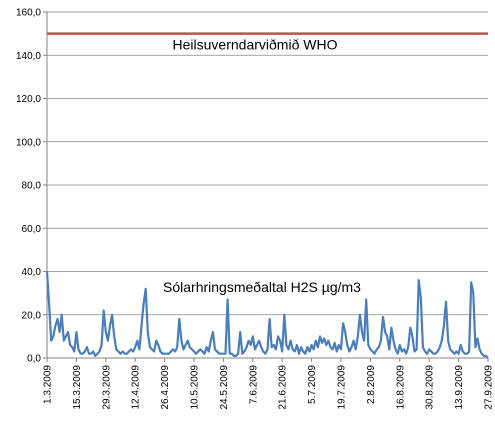 This screenshot has width=495, height=426. Describe the element at coordinates (255, 45) in the screenshot. I see `threshold-label: Heilsuverndarviðmið WHO` at that location.